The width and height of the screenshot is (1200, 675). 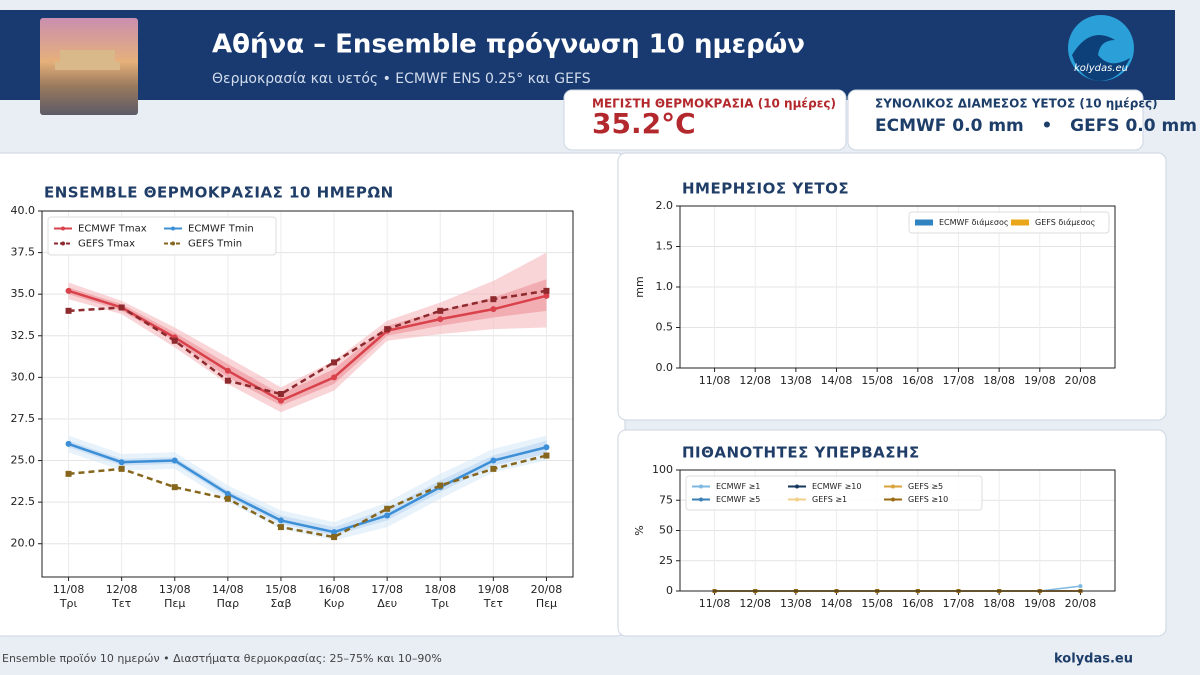 I want to click on legend-label: ECMWF ≥1, so click(x=738, y=486).